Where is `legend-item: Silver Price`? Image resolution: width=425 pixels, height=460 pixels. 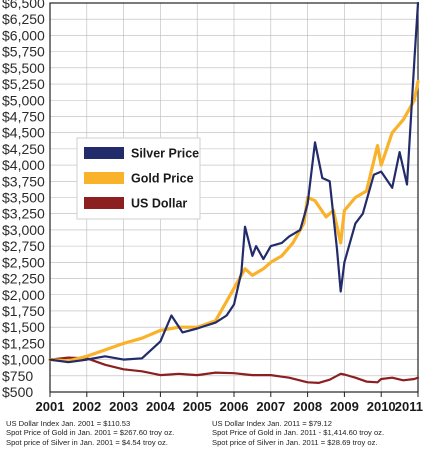
legend-item: Silver Price is located at coordinates (141, 154).